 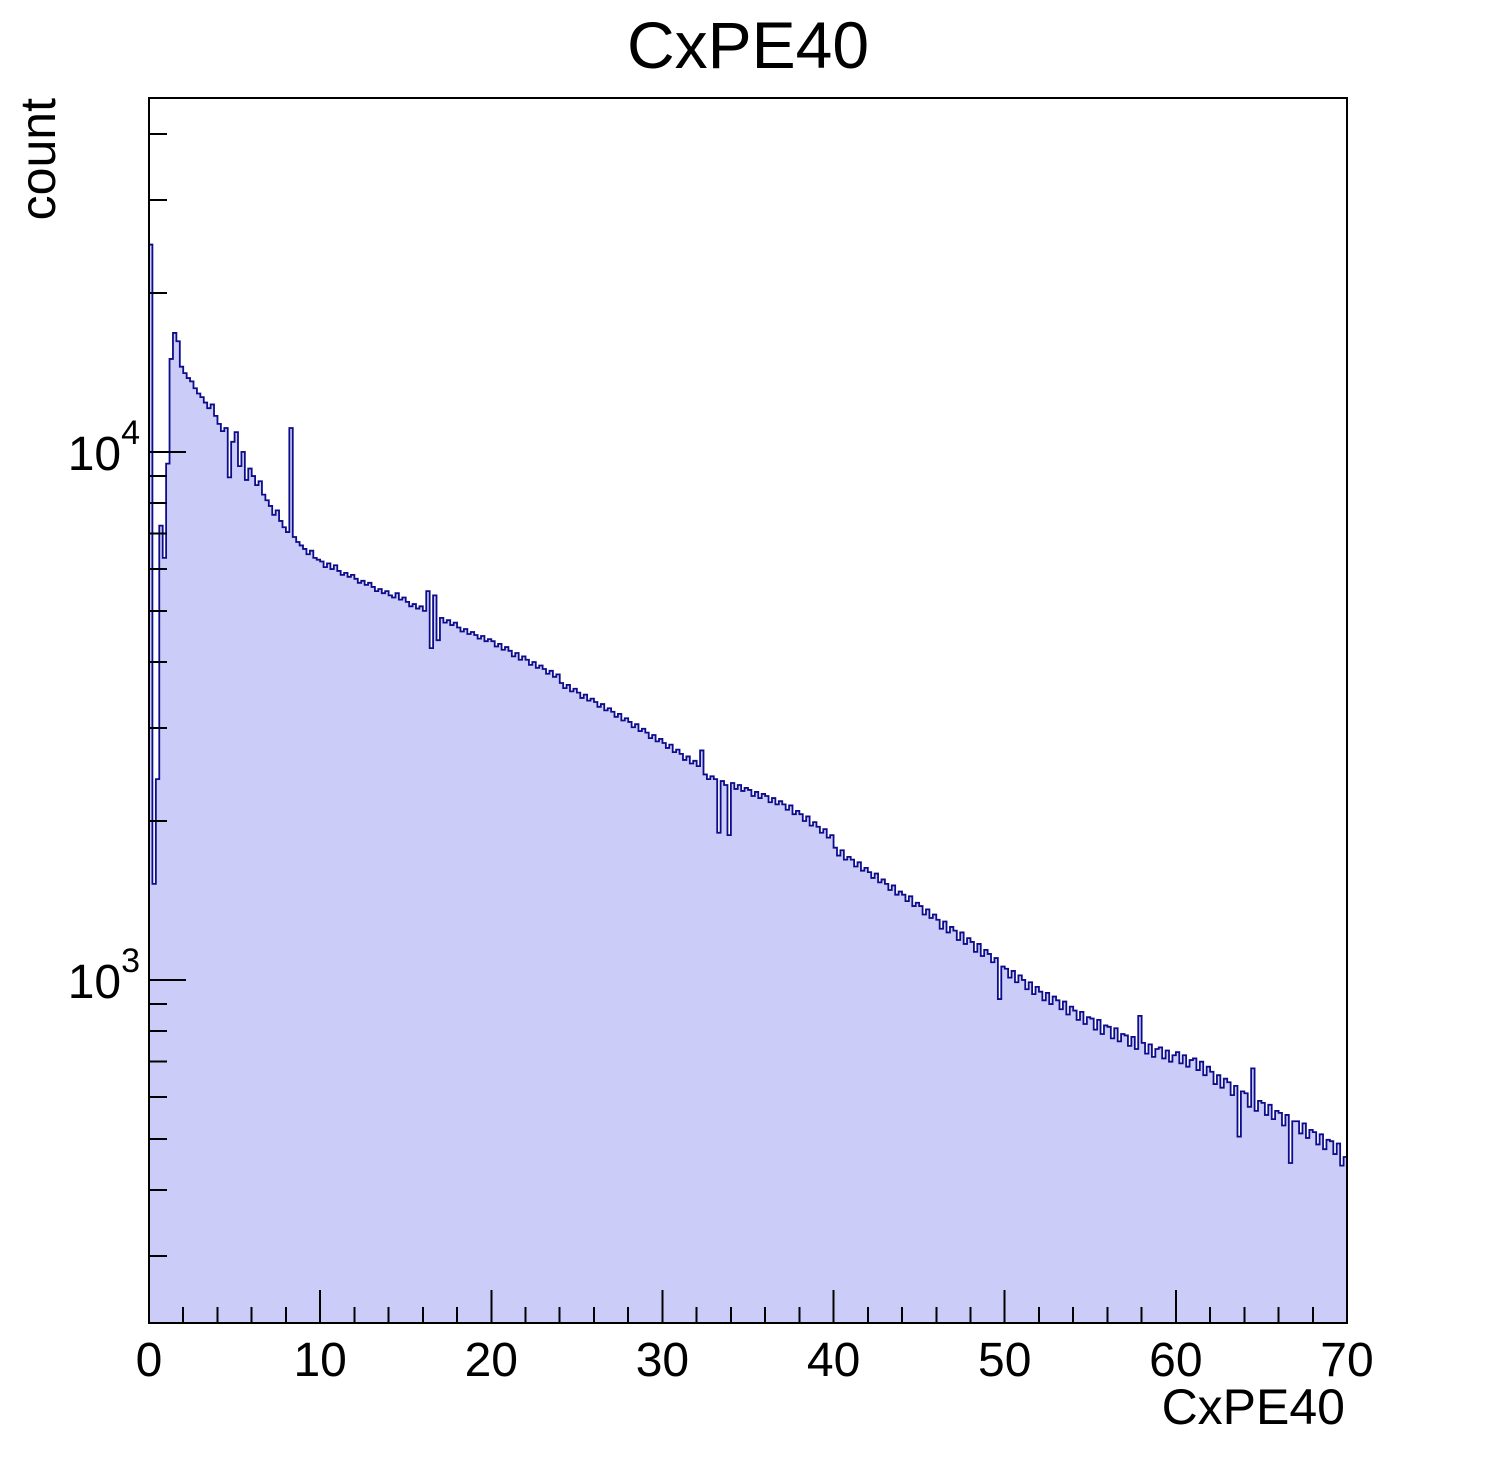 What do you see at coordinates (319, 1360) in the screenshot?
I see `x-tick-label: 10` at bounding box center [319, 1360].